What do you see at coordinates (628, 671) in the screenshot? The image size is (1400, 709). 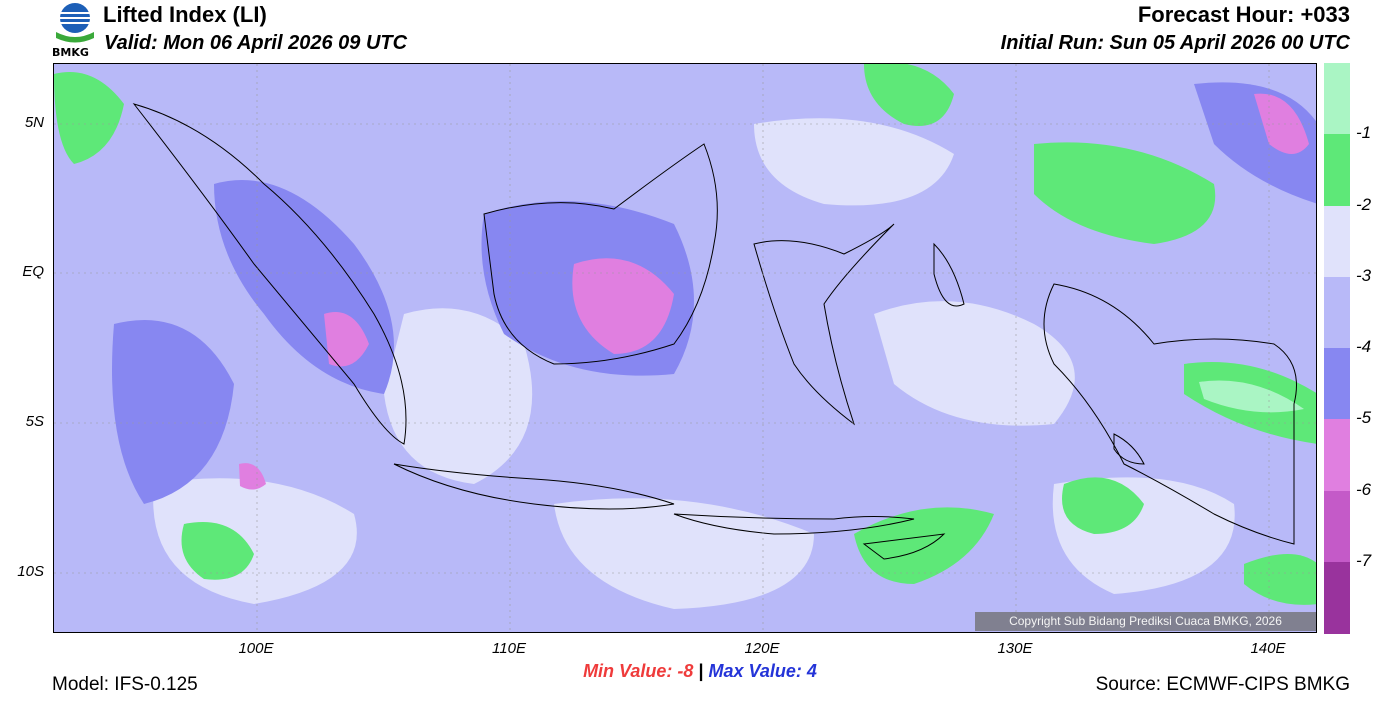 I see `min-label: Min Value:` at bounding box center [628, 671].